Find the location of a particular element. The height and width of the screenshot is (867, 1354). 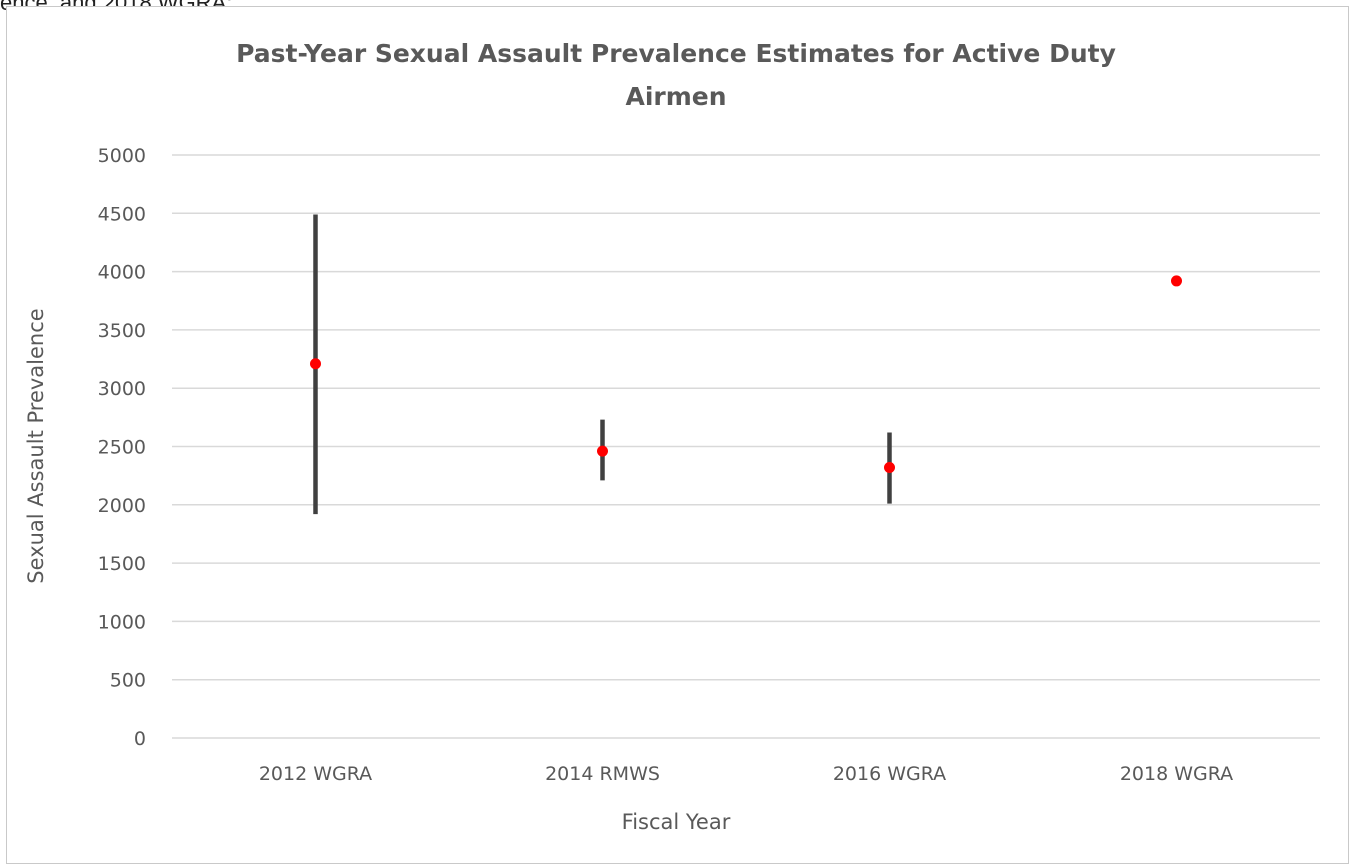

x-tick-labels: 2012 WGRA 2014 RMWS 2016 WGRA 2018 WGRA is located at coordinates (746, 774).